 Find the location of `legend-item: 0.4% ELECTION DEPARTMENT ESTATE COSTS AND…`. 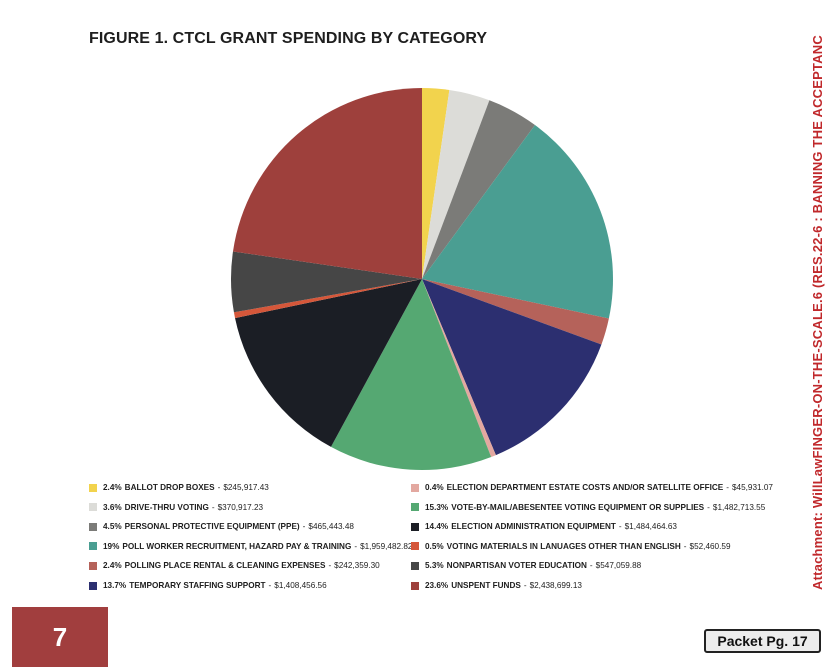

legend-item: 0.4% ELECTION DEPARTMENT ESTATE COSTS AND… is located at coordinates (592, 487).